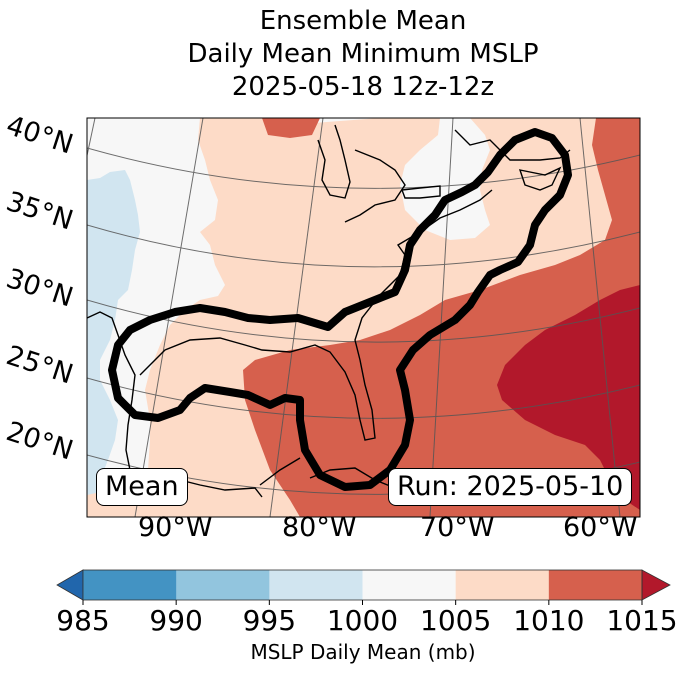 Image resolution: width=688 pixels, height=674 pixels. Describe the element at coordinates (269, 620) in the screenshot. I see `colorbar-tick-label-995: 995` at that location.